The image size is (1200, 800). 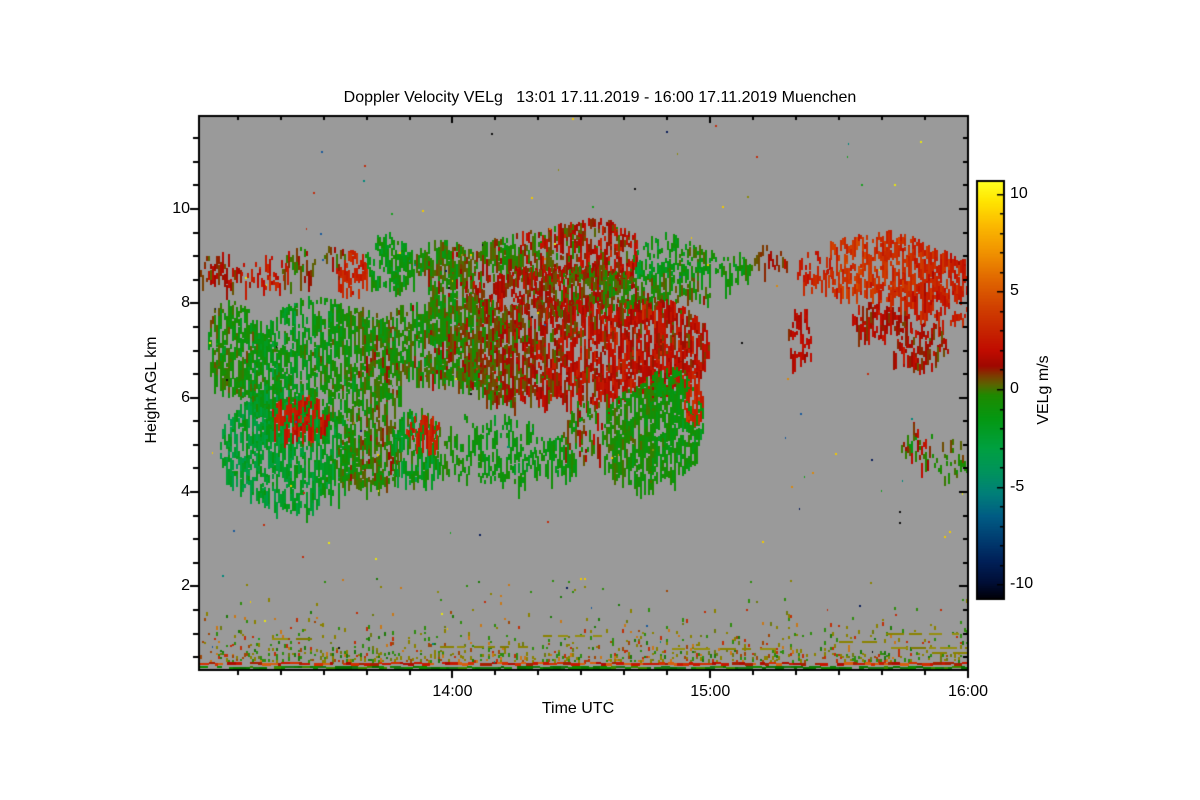 What do you see at coordinates (185, 303) in the screenshot?
I see `y-tick-label-8: 8` at bounding box center [185, 303].